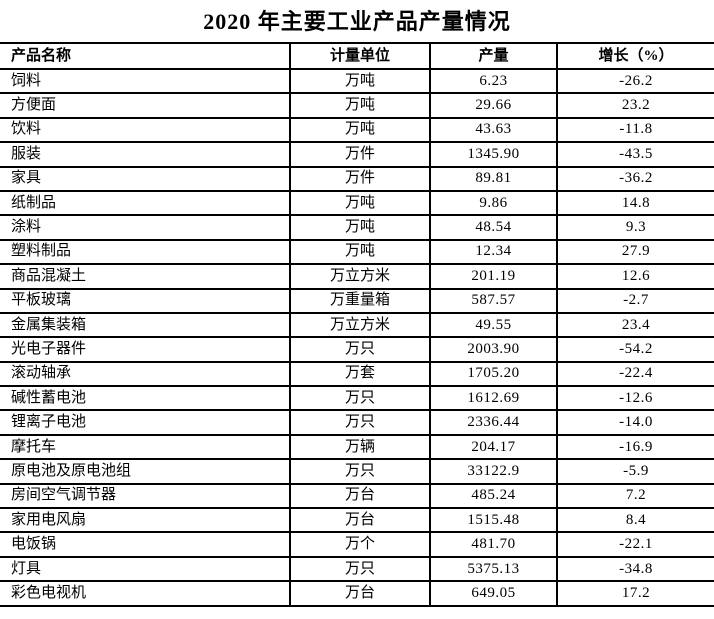 Image resolution: width=714 pixels, height=619 pixels. Describe the element at coordinates (635, 179) in the screenshot. I see `growth-cell: -36.2` at that location.